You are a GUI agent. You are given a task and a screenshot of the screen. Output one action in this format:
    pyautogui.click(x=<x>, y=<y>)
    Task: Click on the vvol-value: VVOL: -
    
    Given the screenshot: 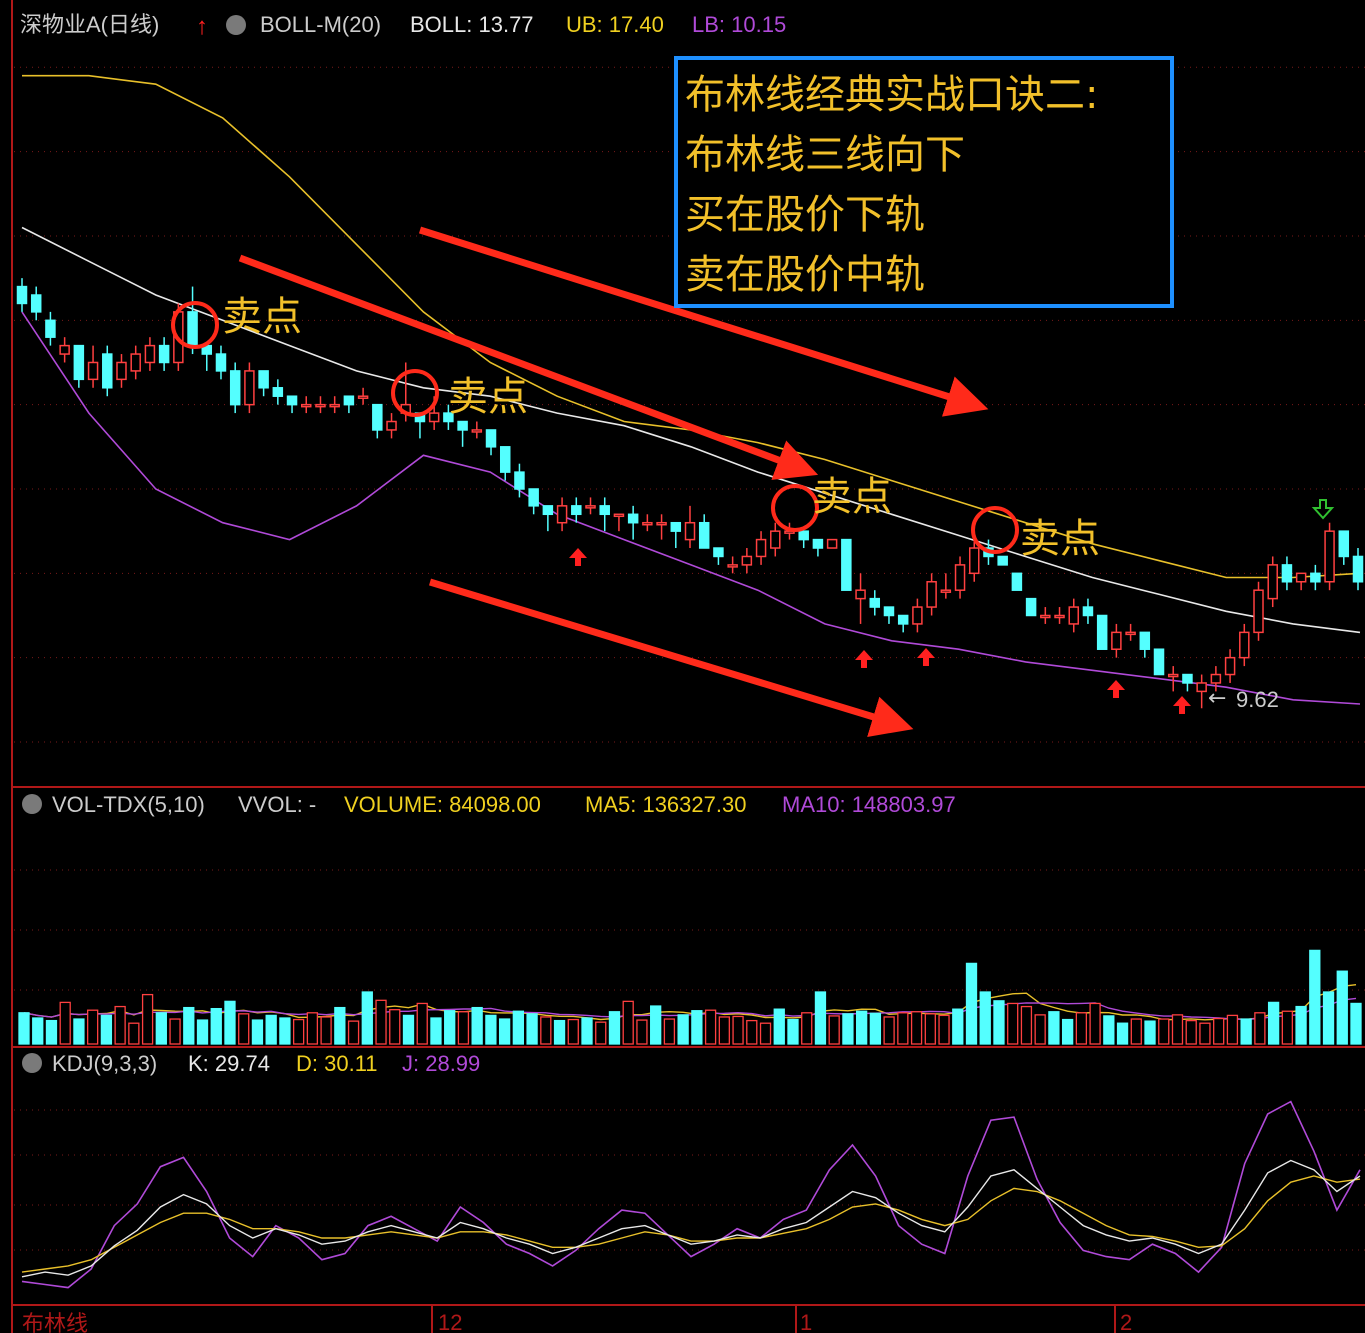 What is the action you would take?
    pyautogui.click(x=277, y=804)
    